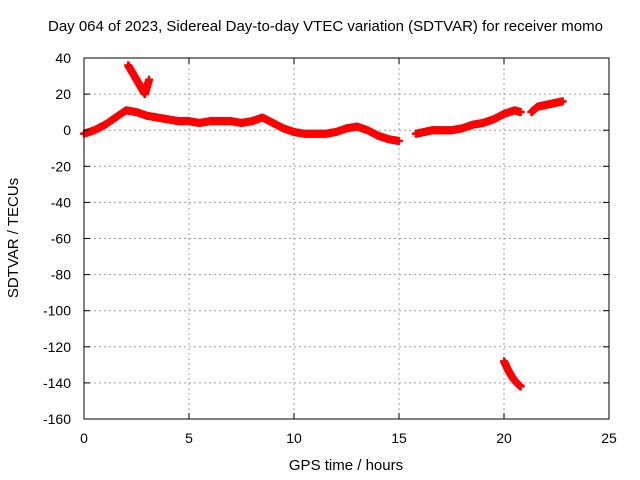 This screenshot has width=640, height=480. Describe the element at coordinates (57, 347) in the screenshot. I see `y-tick-label: -120` at that location.